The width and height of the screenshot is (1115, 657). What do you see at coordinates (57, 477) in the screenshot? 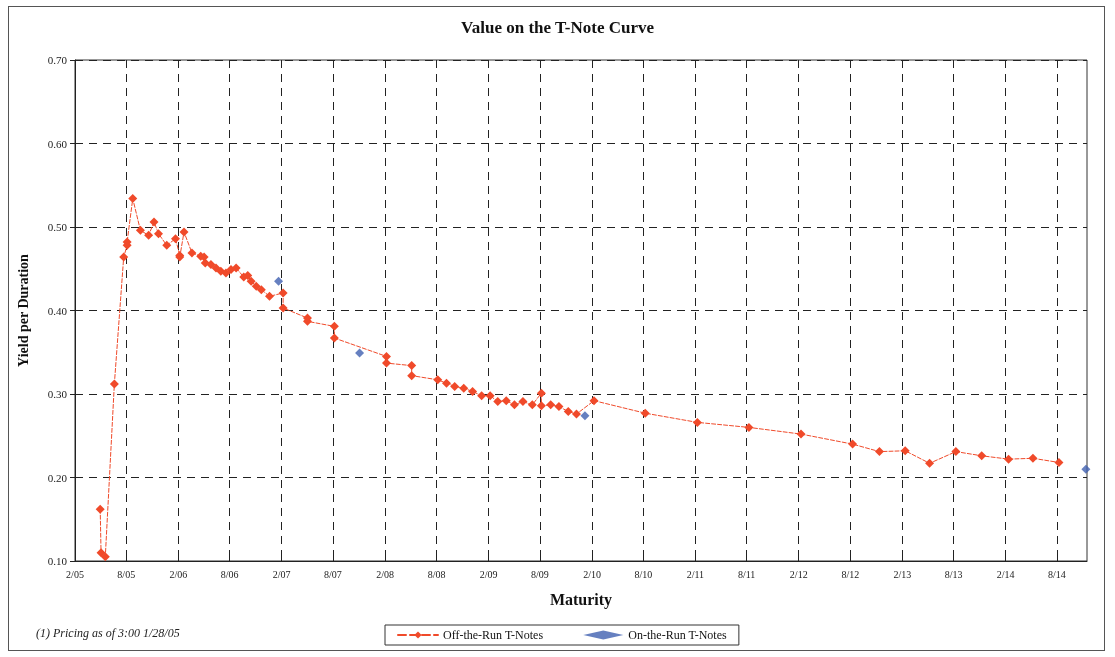
I see `y-tick-label: 0.20` at bounding box center [57, 477].